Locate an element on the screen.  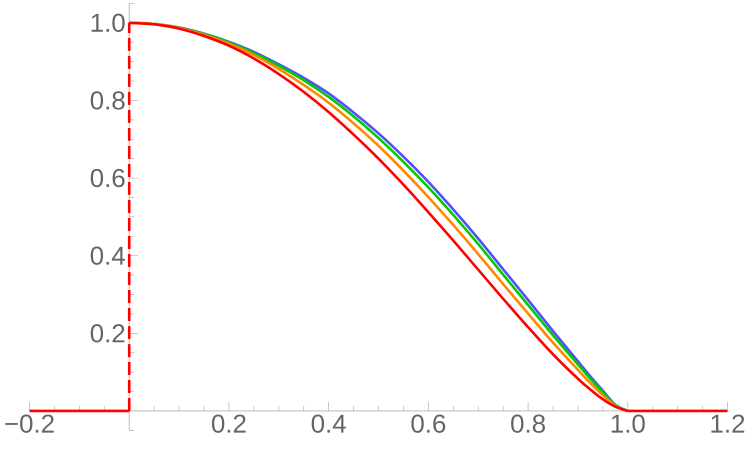
y-tick-label: 0.8 is located at coordinates (107, 100).